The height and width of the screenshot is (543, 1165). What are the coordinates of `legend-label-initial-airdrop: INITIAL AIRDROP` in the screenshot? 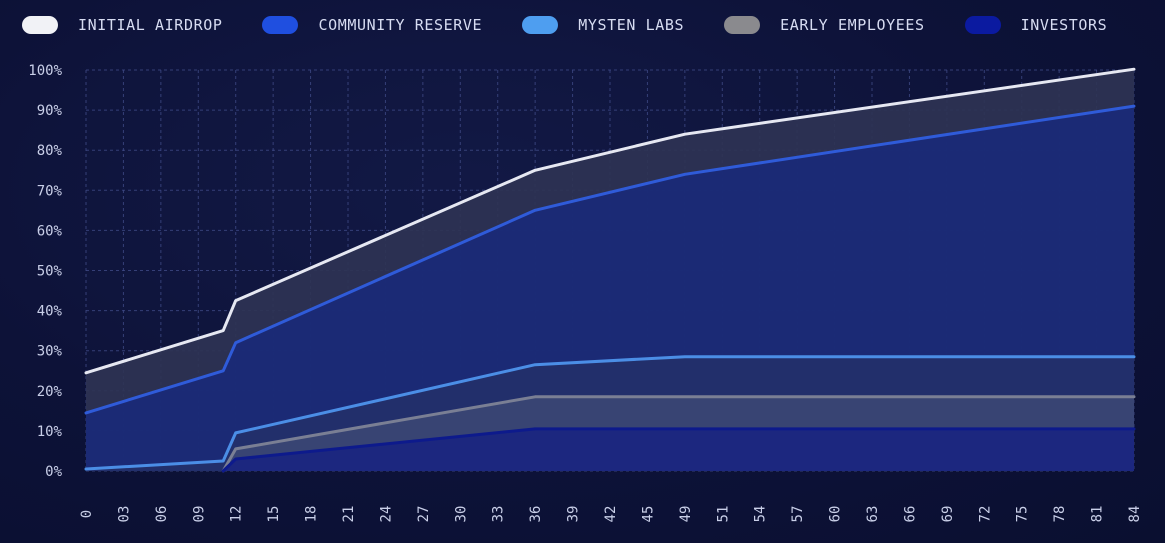 It's located at (150, 25).